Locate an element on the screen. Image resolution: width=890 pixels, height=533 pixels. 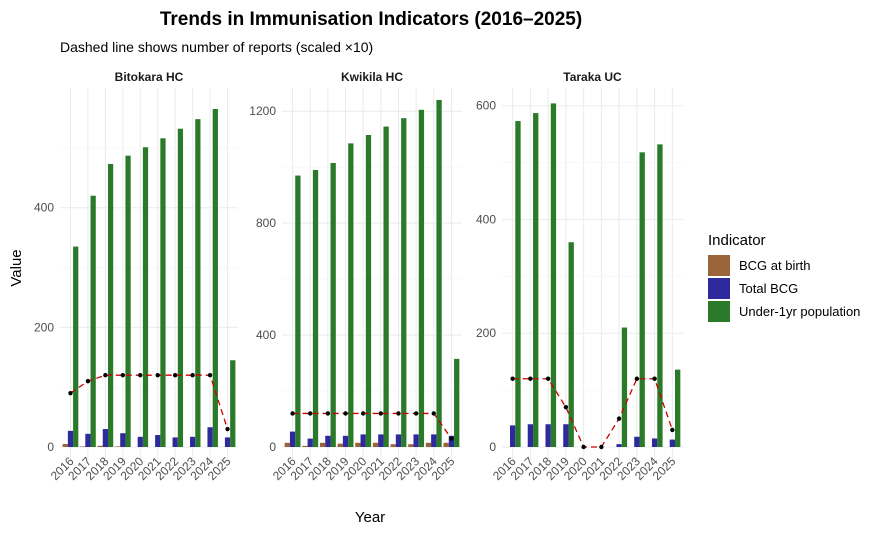
y-tick-label: 800 is located at coordinates (266, 223).